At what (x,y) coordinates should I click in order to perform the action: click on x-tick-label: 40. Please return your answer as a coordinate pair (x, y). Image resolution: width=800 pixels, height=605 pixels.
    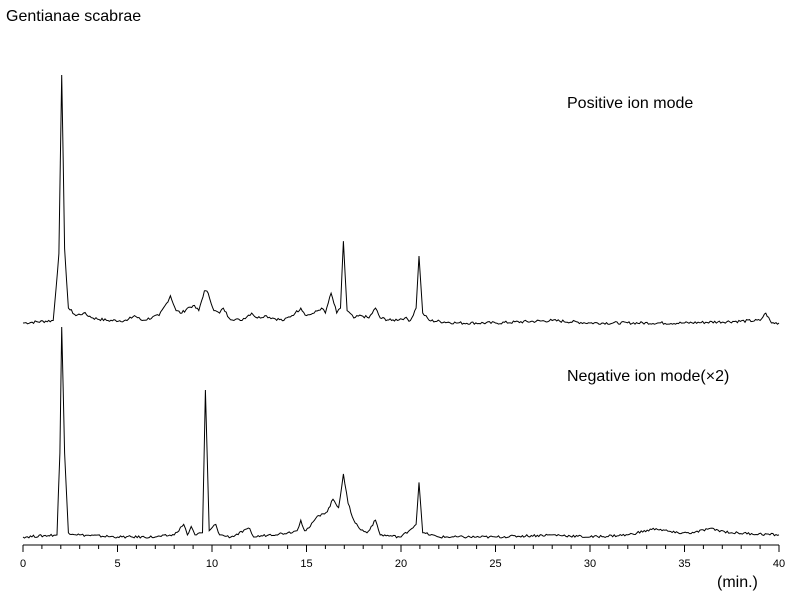
    Looking at the image, I should click on (779, 564).